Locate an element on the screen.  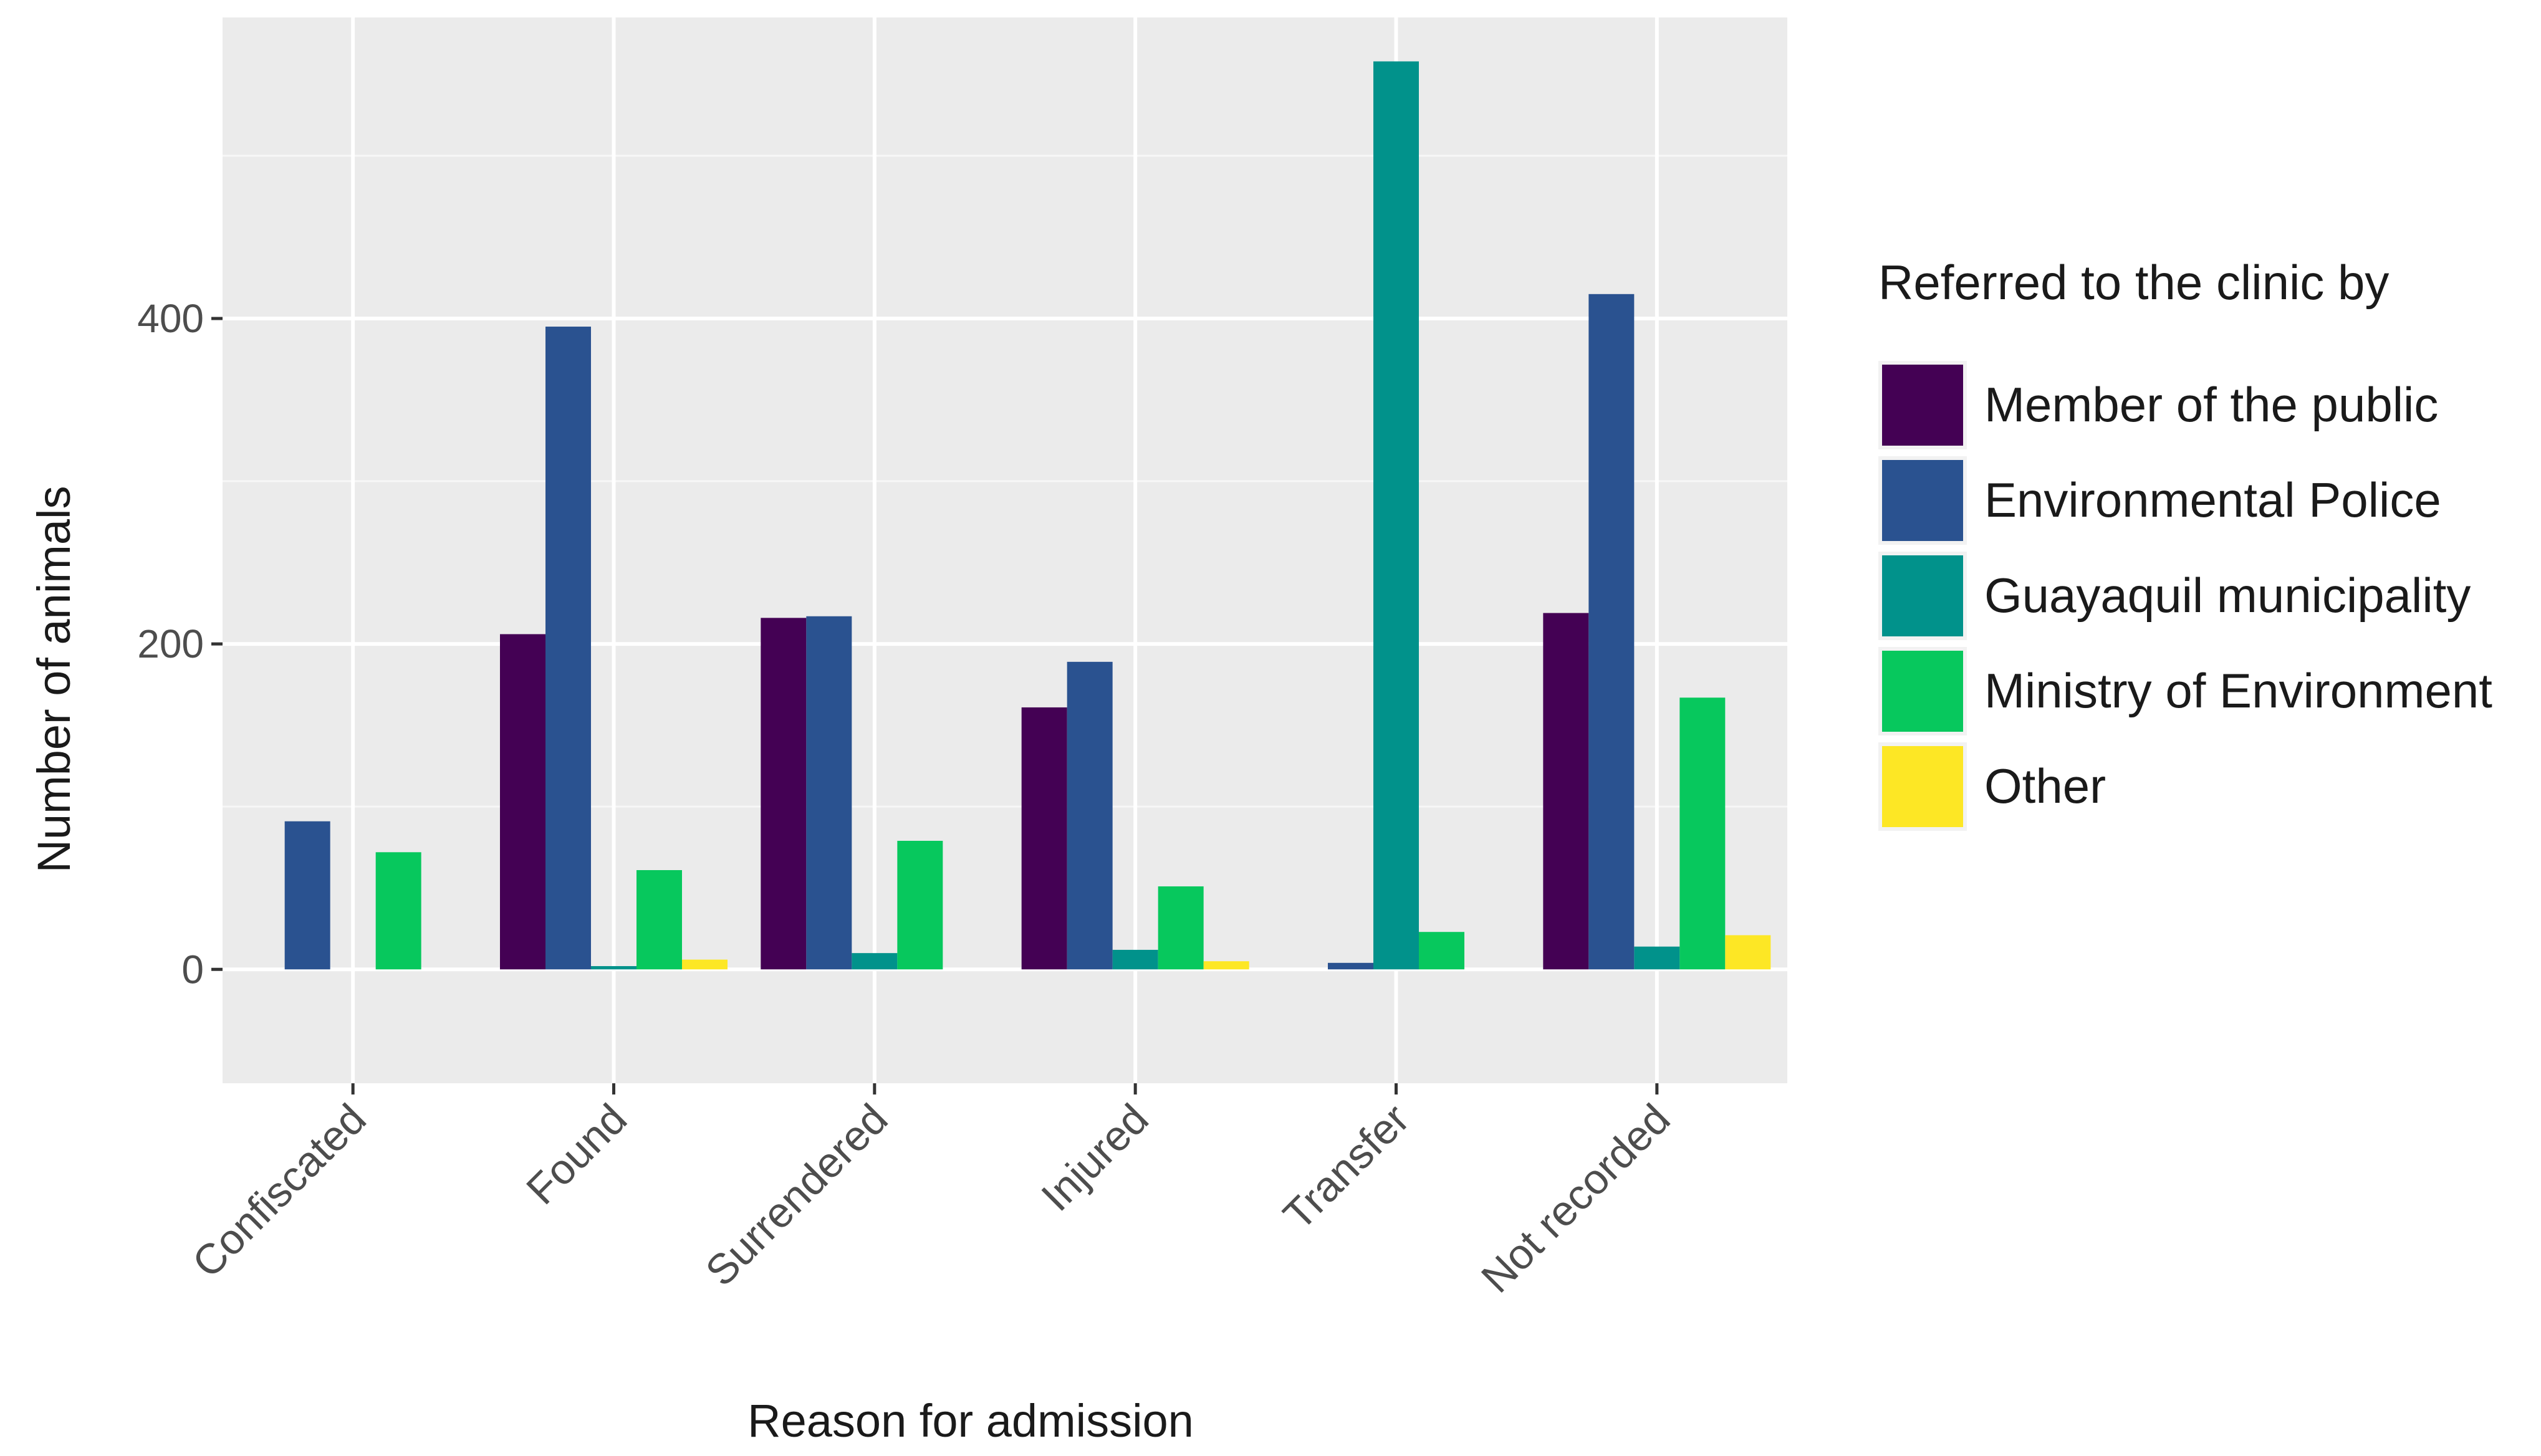
x-tick-label: Surrendered is located at coordinates (796, 1195).